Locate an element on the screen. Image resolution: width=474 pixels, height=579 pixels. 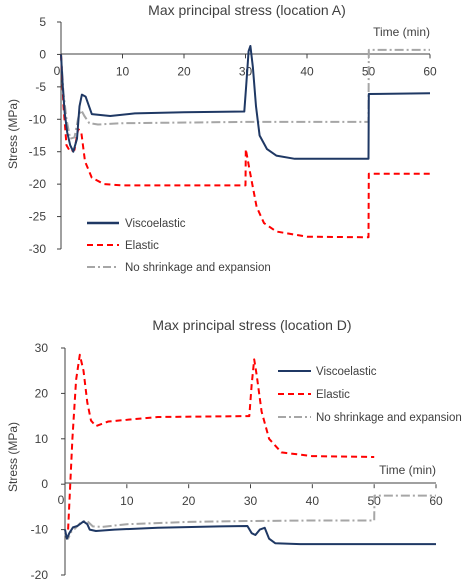
chart-d-ytick-label: 30 is located at coordinates (42, 348).